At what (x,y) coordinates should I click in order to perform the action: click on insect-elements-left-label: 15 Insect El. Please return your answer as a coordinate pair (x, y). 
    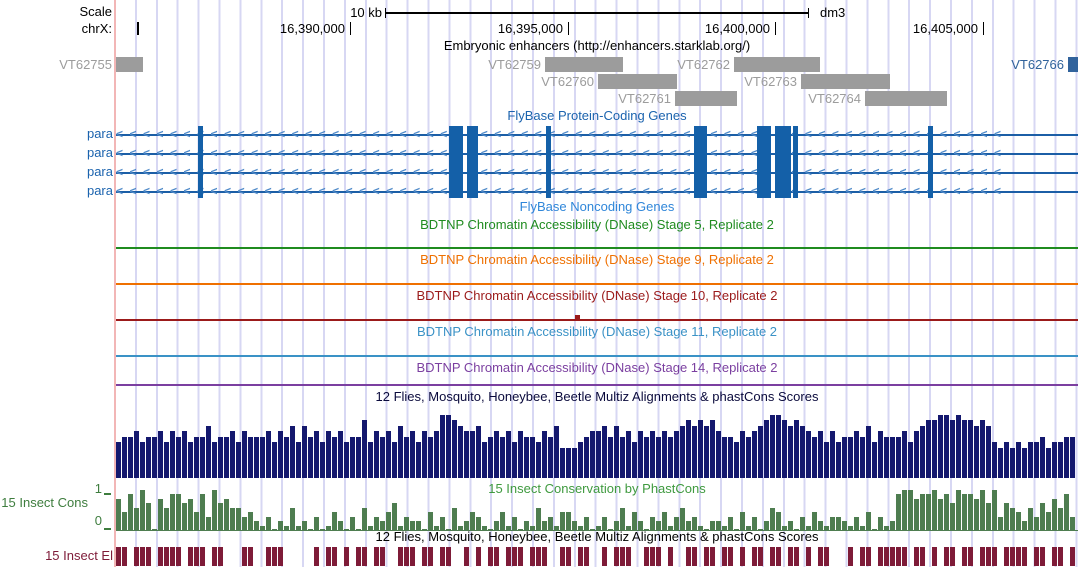
    Looking at the image, I should click on (79, 555).